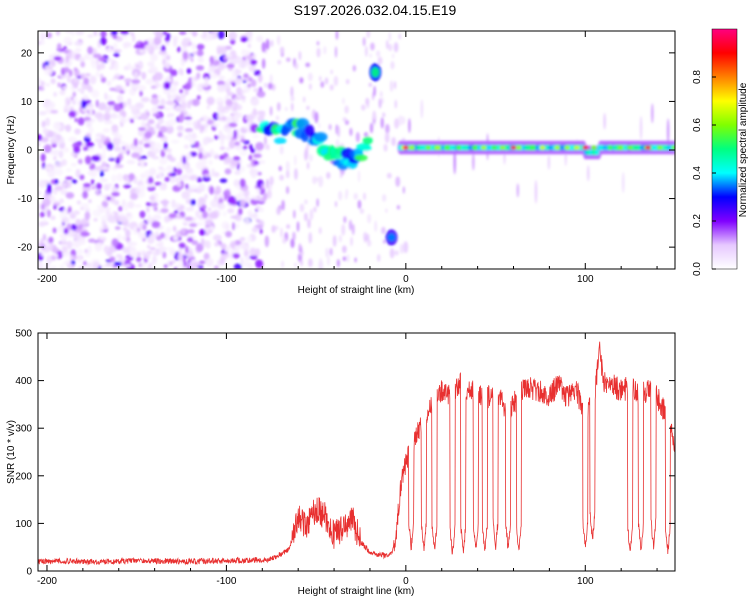  I want to click on spectrogram-ytick-label: 20, so click(27, 53).